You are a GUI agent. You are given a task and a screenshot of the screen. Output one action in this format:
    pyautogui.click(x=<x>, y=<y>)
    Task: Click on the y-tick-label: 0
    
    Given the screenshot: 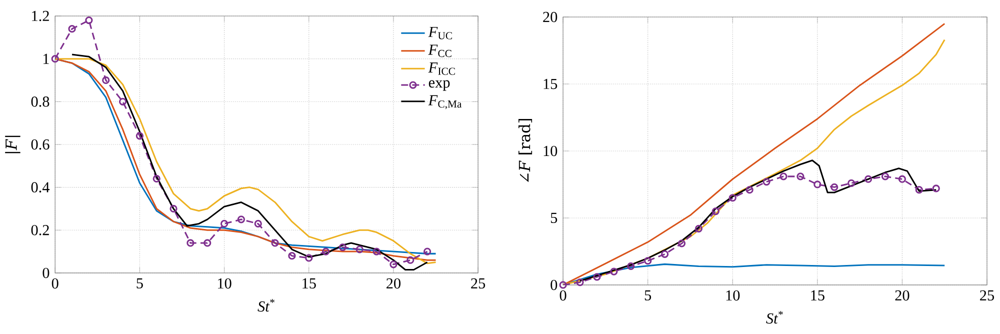 What is the action you would take?
    pyautogui.click(x=46, y=273)
    